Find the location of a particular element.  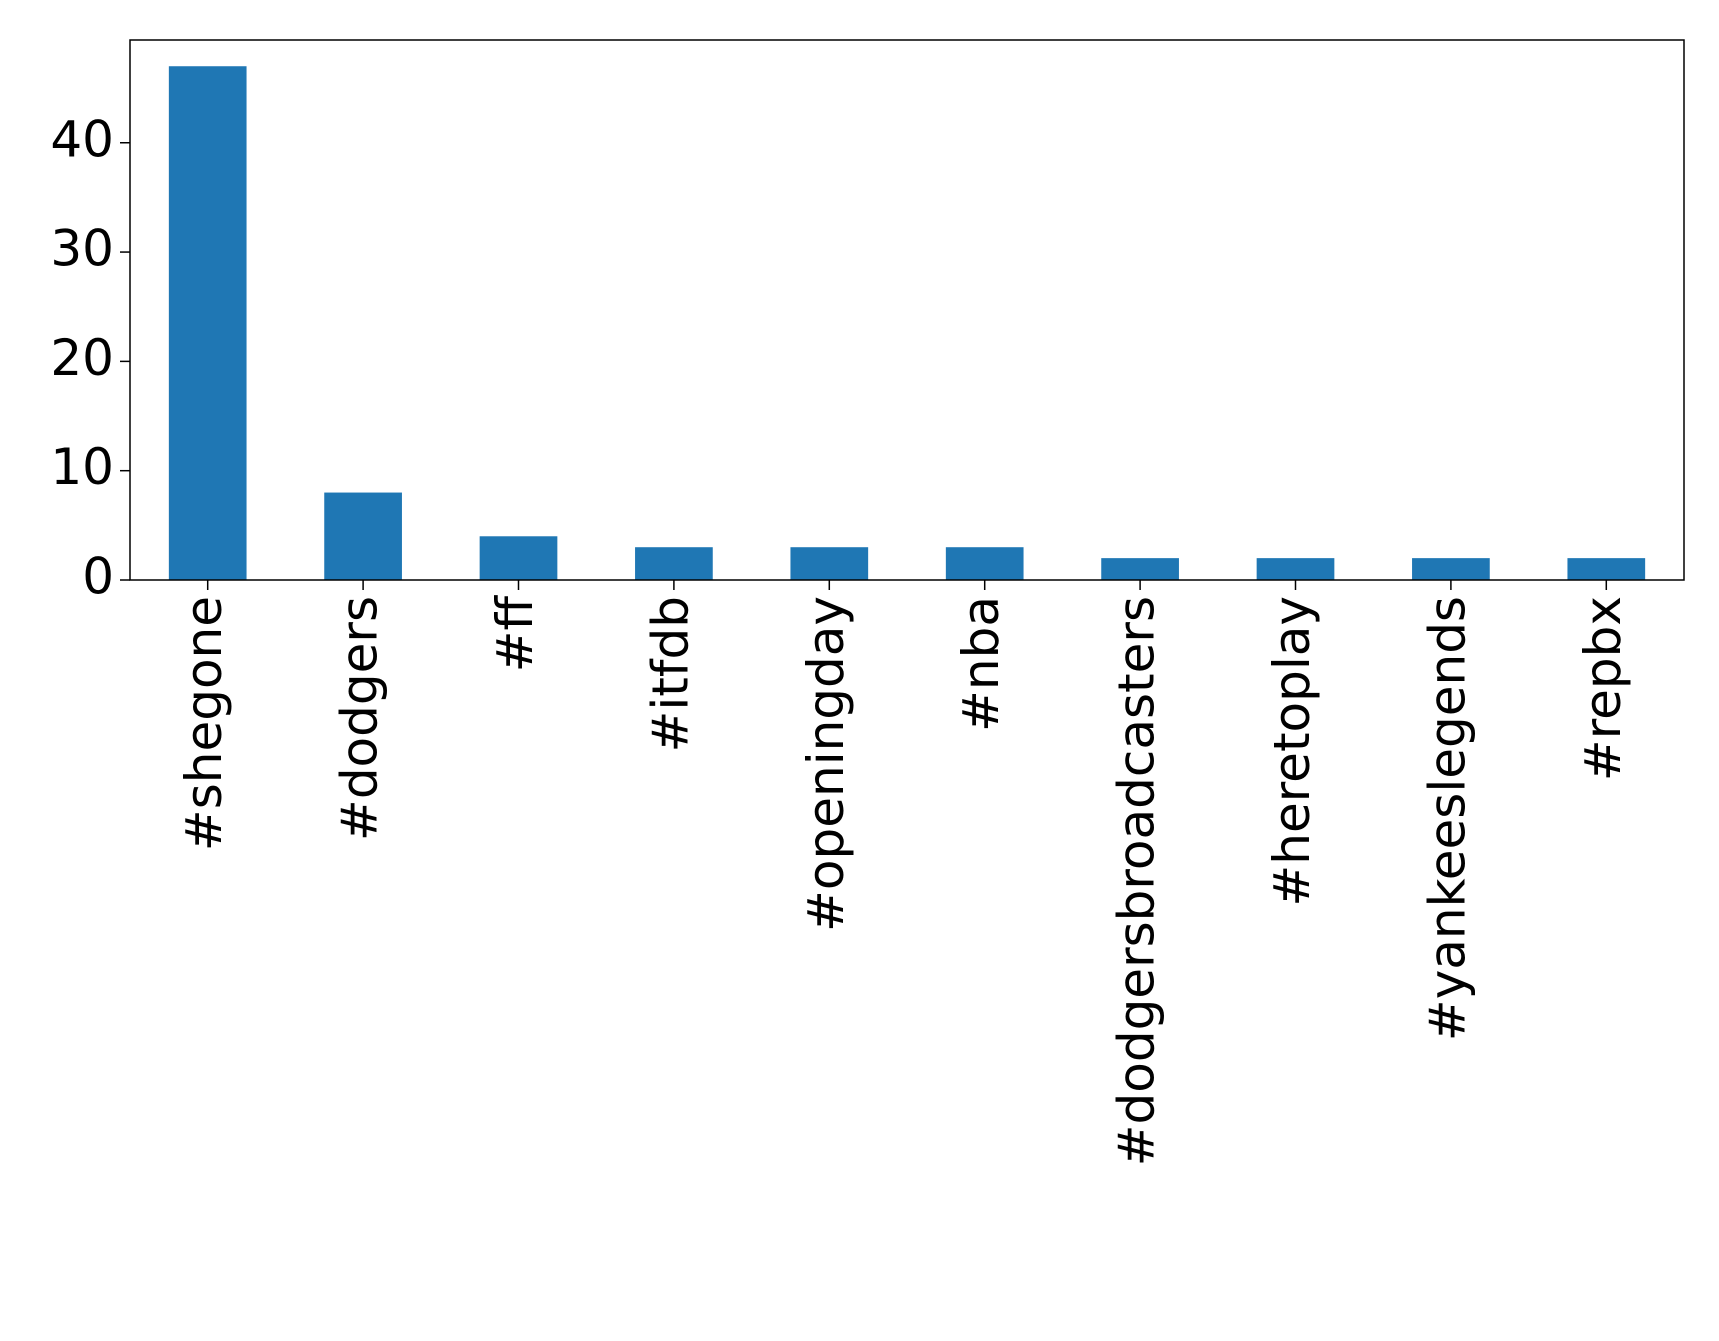

x-tick-label: #nba is located at coordinates (981, 664).